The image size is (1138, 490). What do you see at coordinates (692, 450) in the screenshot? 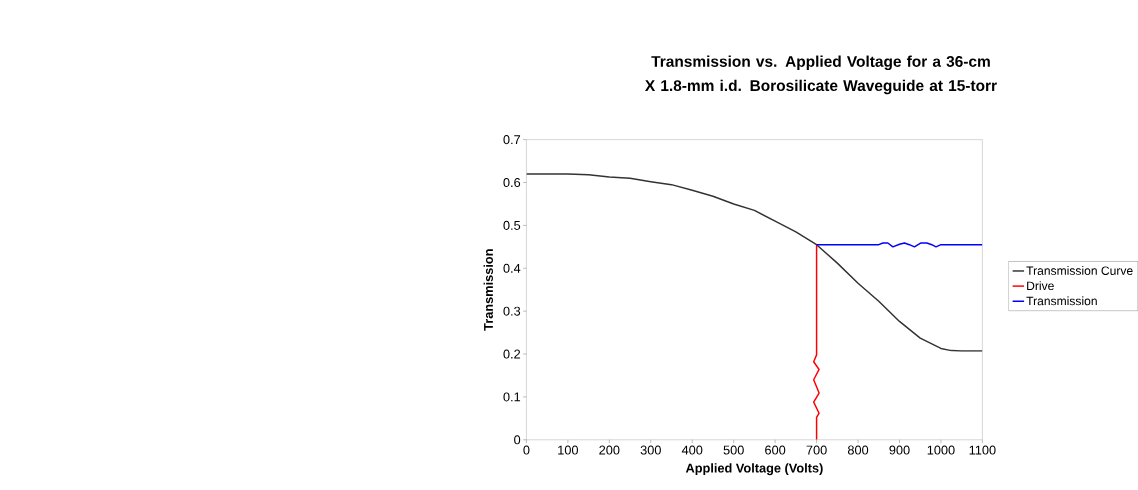
I see `x-tick-label: 400` at bounding box center [692, 450].